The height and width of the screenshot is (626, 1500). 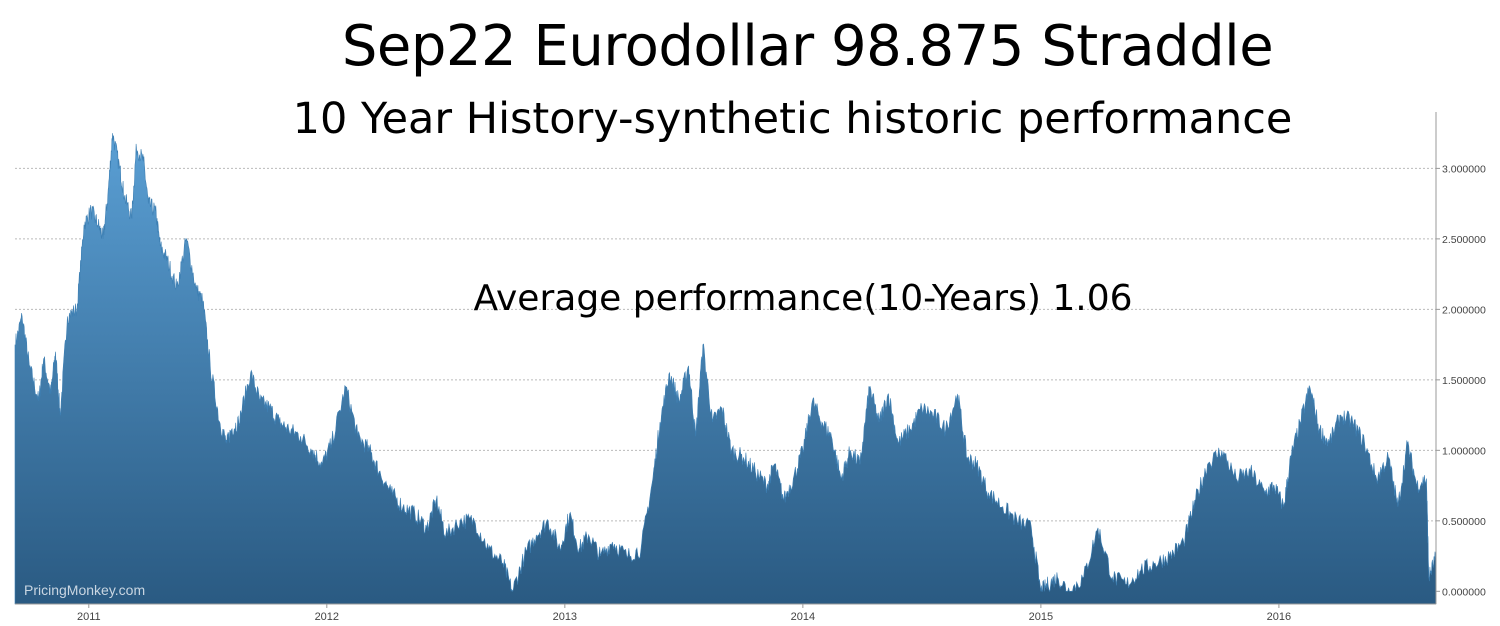 I want to click on y-tick-label: 2.500000, so click(x=1464, y=240).